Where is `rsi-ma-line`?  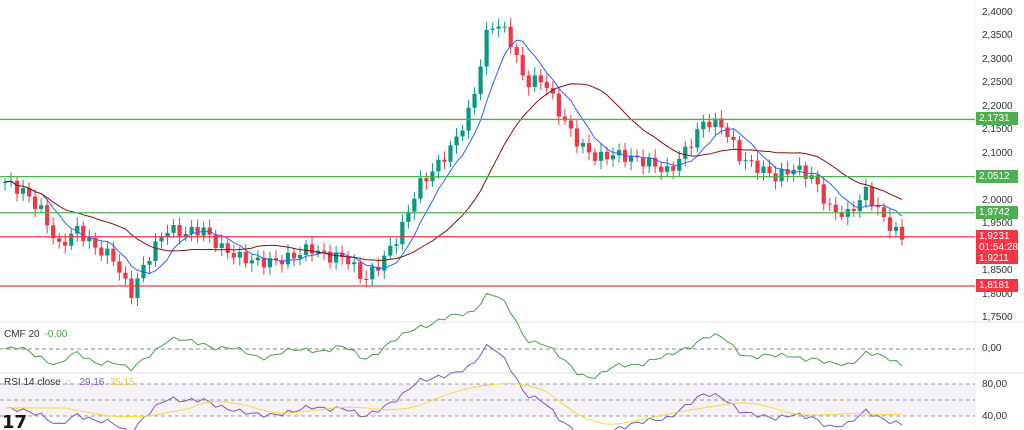
rsi-ma-line is located at coordinates (453, 403).